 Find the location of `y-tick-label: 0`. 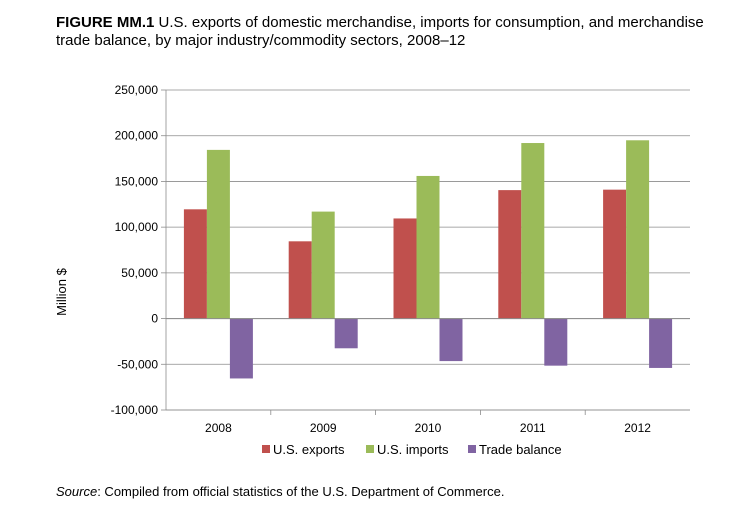

y-tick-label: 0 is located at coordinates (154, 319).